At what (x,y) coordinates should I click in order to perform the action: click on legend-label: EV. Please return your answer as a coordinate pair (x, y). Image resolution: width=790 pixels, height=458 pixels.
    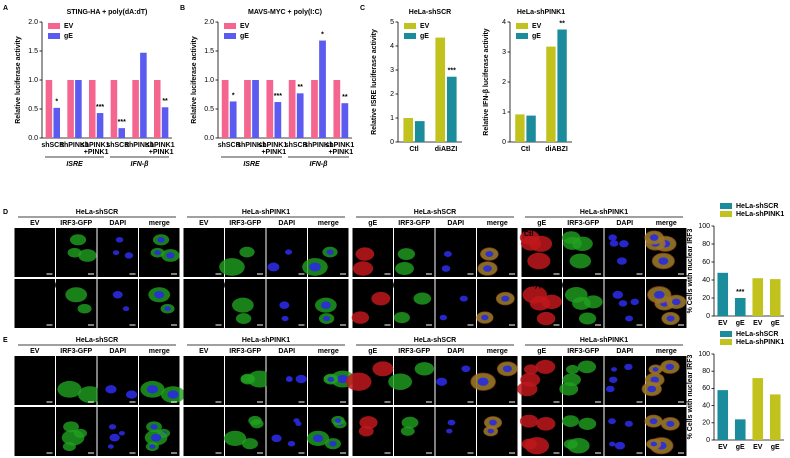
    Looking at the image, I should click on (69, 26).